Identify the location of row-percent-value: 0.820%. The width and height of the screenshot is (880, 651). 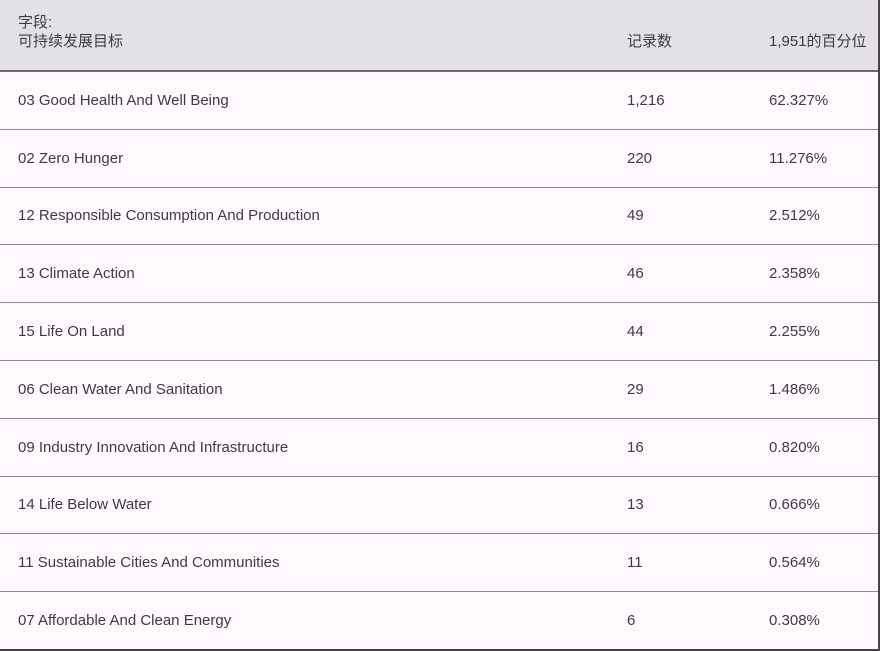
(794, 447).